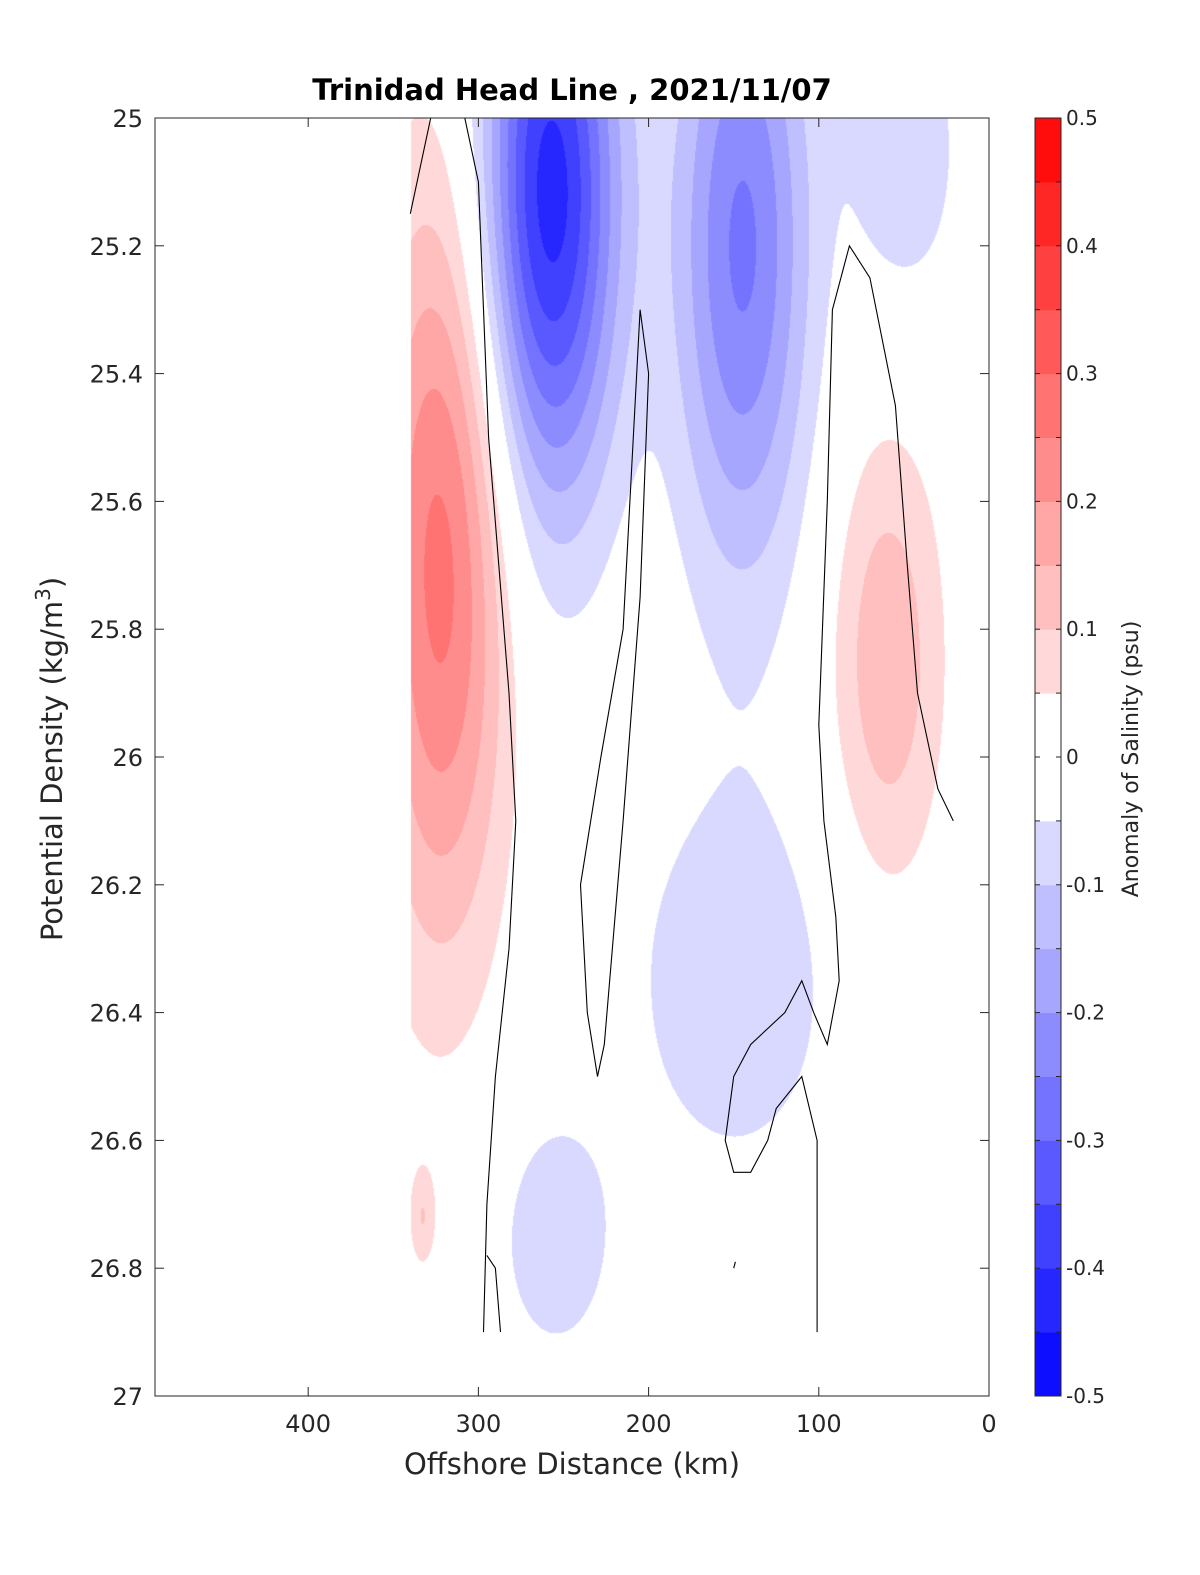  I want to click on colorbar-tick-label: -0.4, so click(1085, 1268).